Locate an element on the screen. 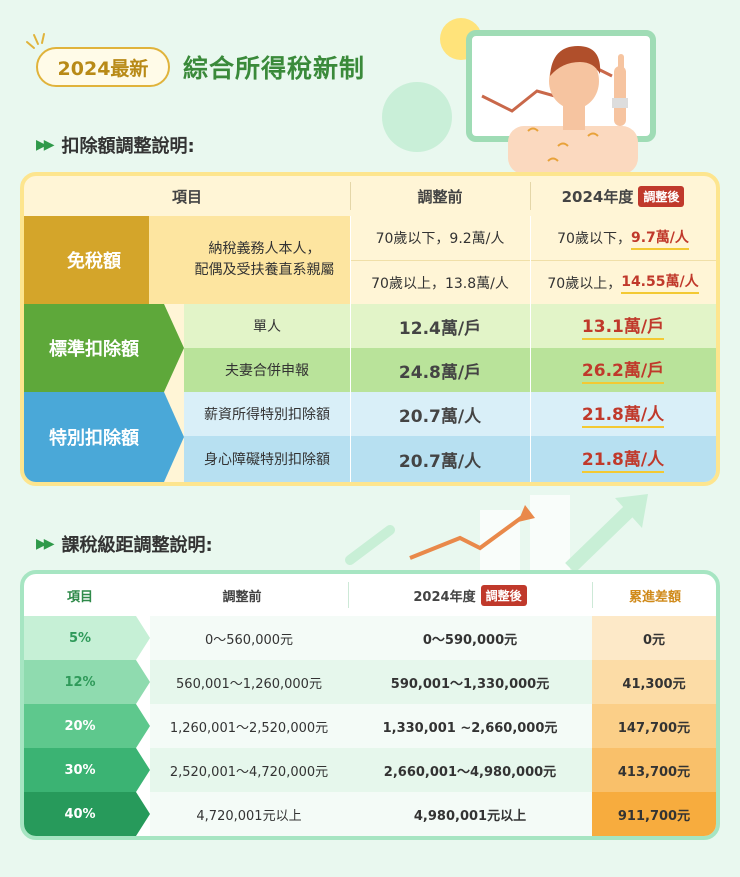  section-title-brackets: ▶▶ 課稅級距調整說明: is located at coordinates (124, 544).